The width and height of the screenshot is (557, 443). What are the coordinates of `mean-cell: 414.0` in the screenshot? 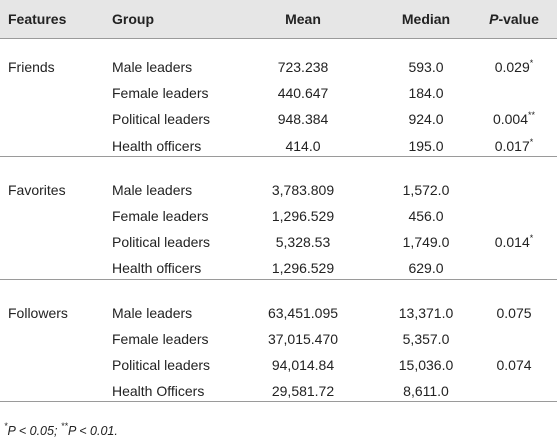 It's located at (303, 145).